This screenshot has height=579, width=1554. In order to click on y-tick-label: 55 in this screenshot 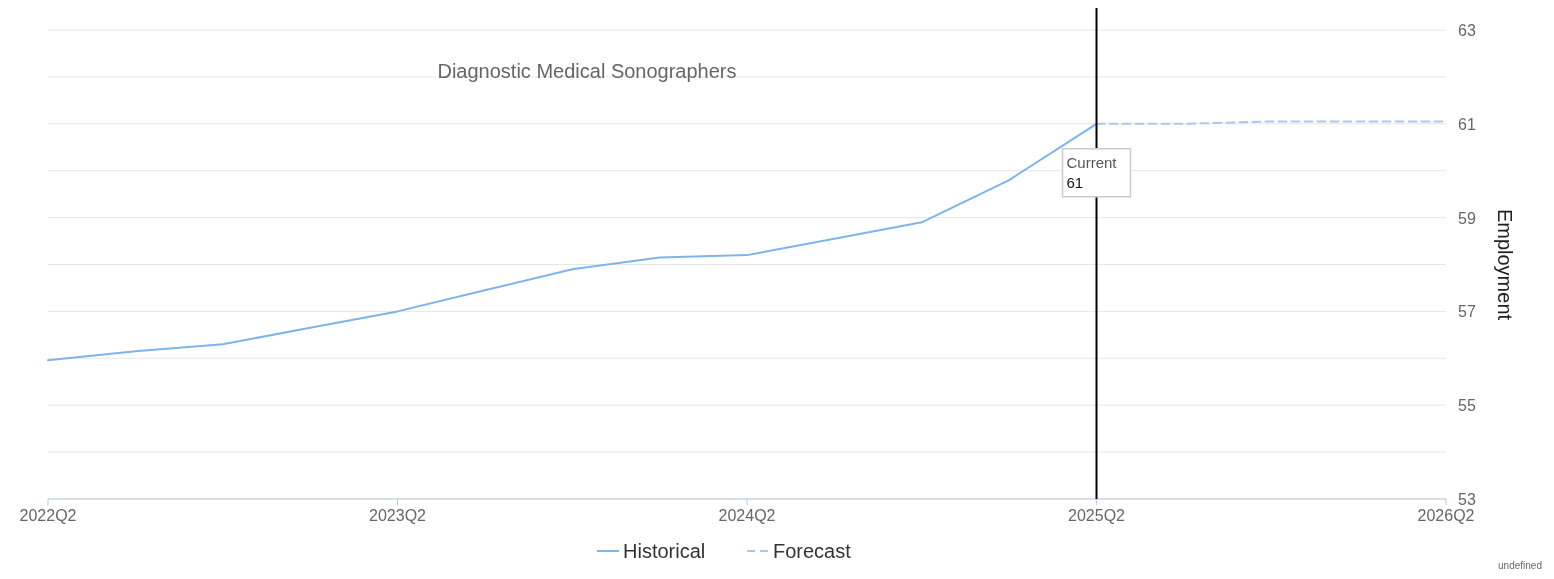, I will do `click(1467, 406)`.